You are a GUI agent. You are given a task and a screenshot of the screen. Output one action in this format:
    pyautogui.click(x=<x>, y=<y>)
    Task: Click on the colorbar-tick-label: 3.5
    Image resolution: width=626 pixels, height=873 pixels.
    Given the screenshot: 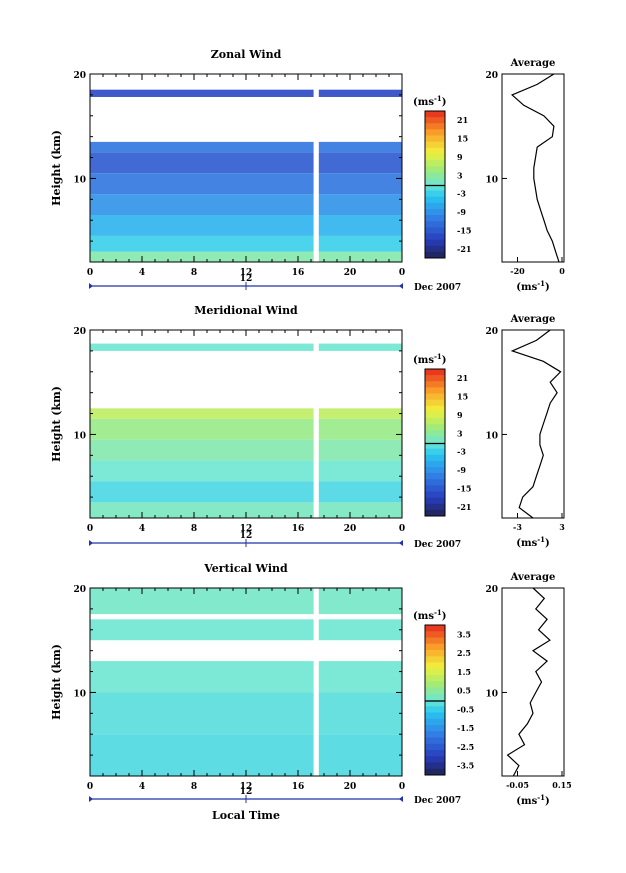 What is the action you would take?
    pyautogui.click(x=464, y=634)
    